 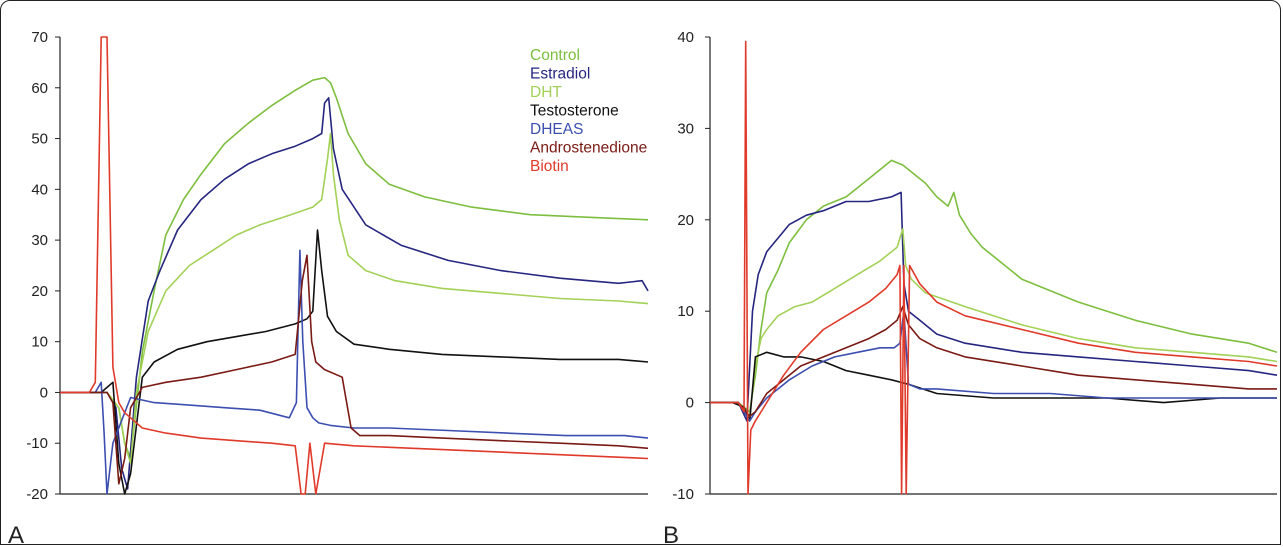 What do you see at coordinates (588, 148) in the screenshot?
I see `legend-entry-androstenedione: Androstenedione` at bounding box center [588, 148].